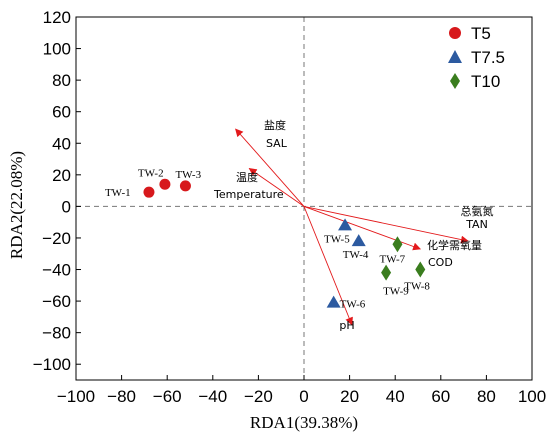  Describe the element at coordinates (353, 305) in the screenshot. I see `point-label-tw-6: TW-6` at that location.